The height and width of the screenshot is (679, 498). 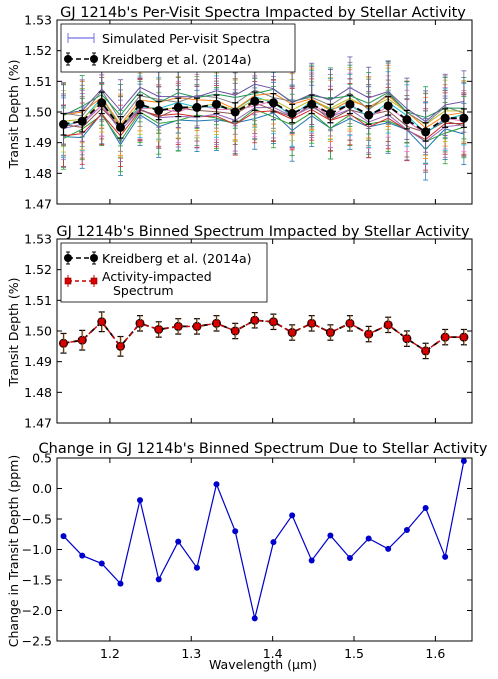 What do you see at coordinates (143, 290) in the screenshot?
I see `legend-activity-label-line2: Spectrum` at bounding box center [143, 290].